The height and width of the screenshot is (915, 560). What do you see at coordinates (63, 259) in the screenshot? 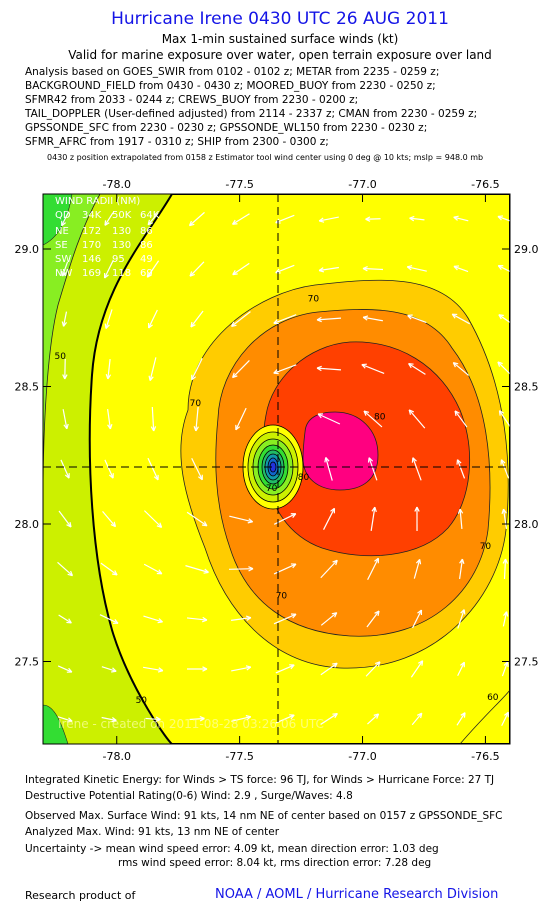
I see `wind-radii-cell: SW` at bounding box center [63, 259].